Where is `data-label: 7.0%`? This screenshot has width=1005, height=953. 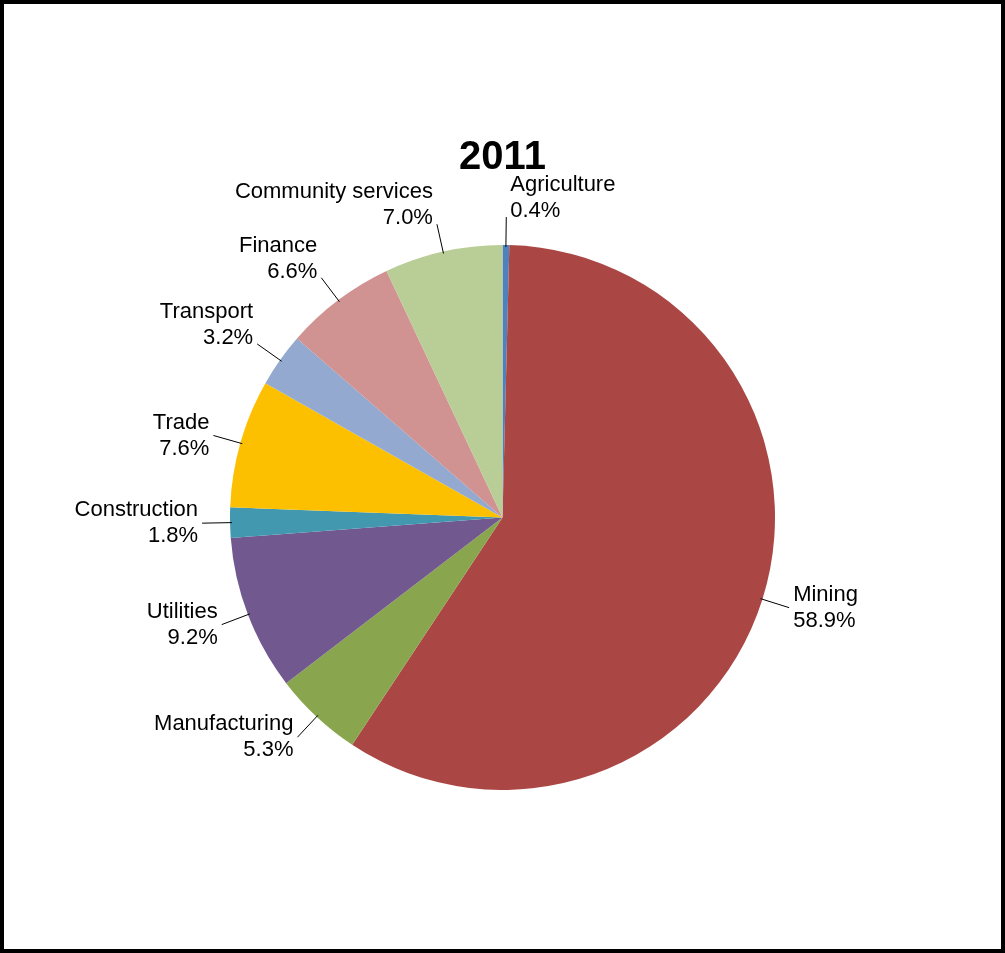 data-label: 7.0% is located at coordinates (407, 217).